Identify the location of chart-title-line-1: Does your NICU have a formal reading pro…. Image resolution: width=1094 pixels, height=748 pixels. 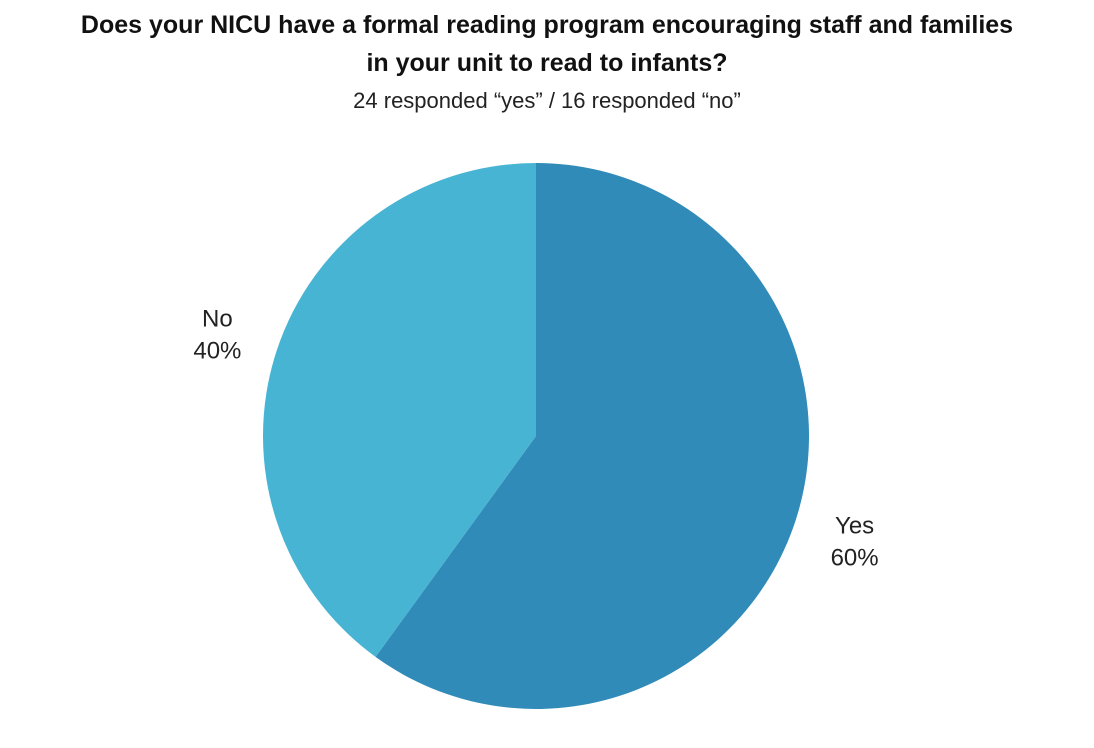
(547, 25).